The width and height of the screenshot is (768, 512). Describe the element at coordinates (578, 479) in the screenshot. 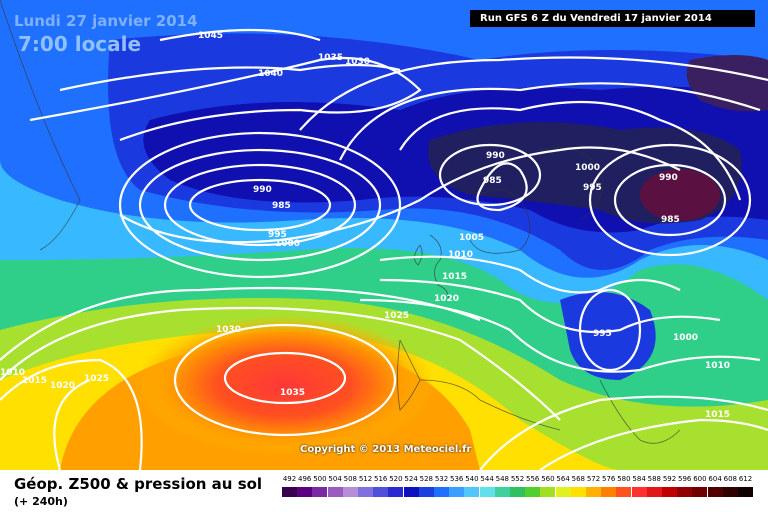

I see `scale-label: 568` at that location.